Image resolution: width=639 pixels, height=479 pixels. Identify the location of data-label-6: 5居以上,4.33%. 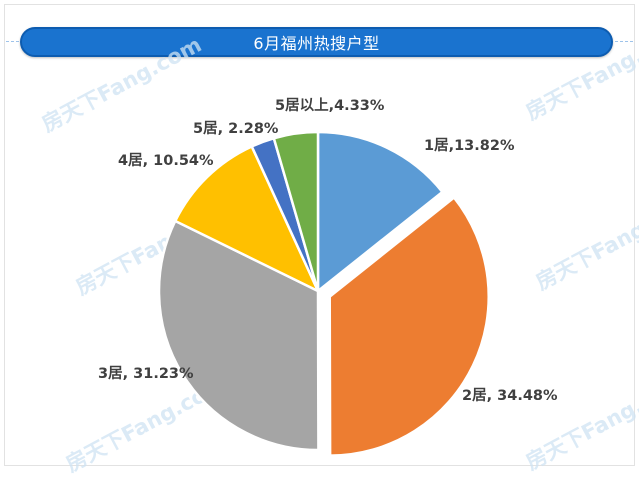
(330, 105).